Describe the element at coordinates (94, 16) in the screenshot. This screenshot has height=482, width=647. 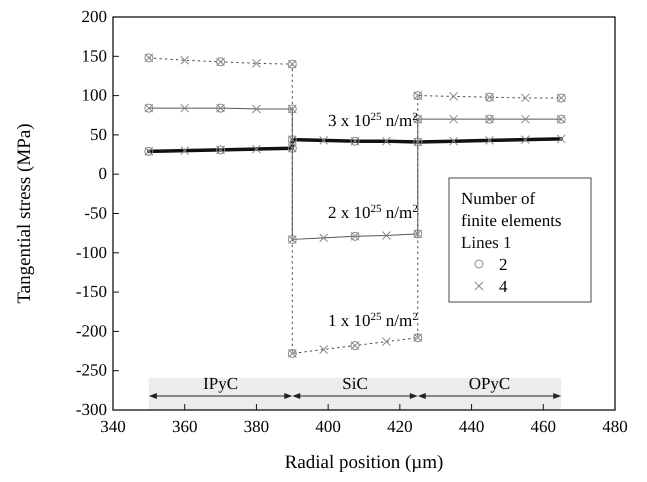
I see `y-tick-label: 200` at that location.